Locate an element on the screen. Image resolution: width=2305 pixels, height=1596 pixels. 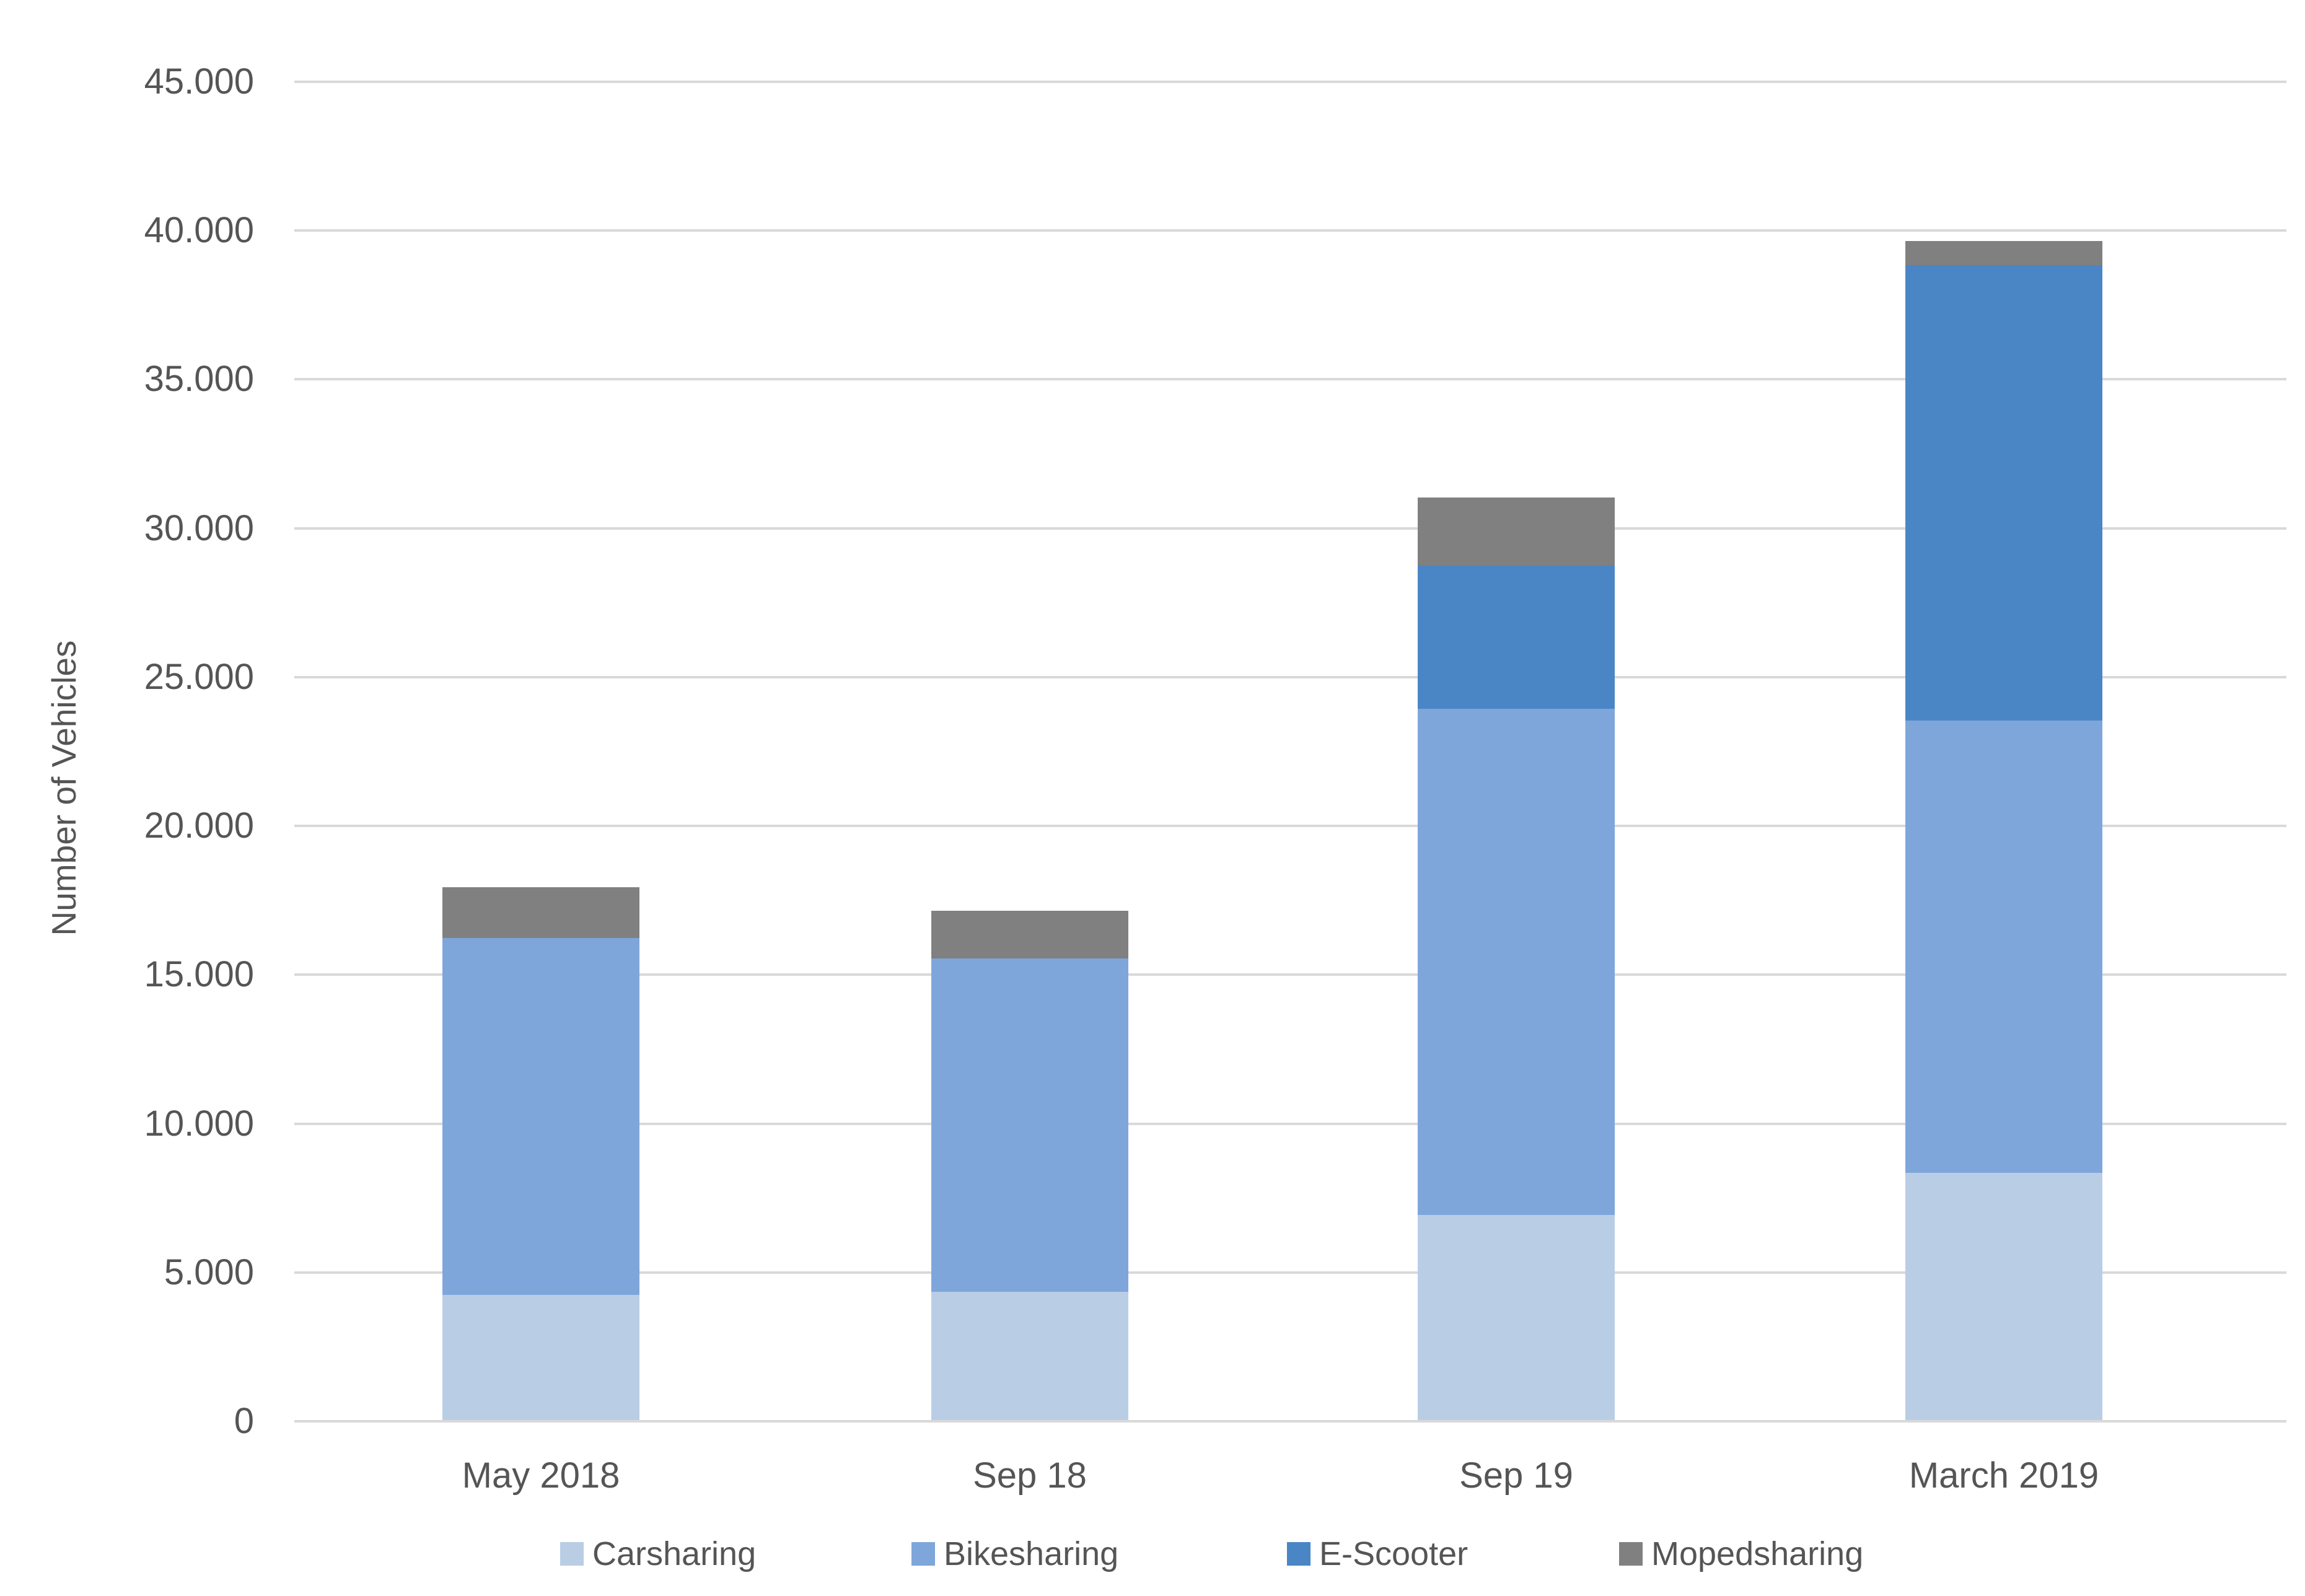
legend-label: Carsharing is located at coordinates (674, 1553).